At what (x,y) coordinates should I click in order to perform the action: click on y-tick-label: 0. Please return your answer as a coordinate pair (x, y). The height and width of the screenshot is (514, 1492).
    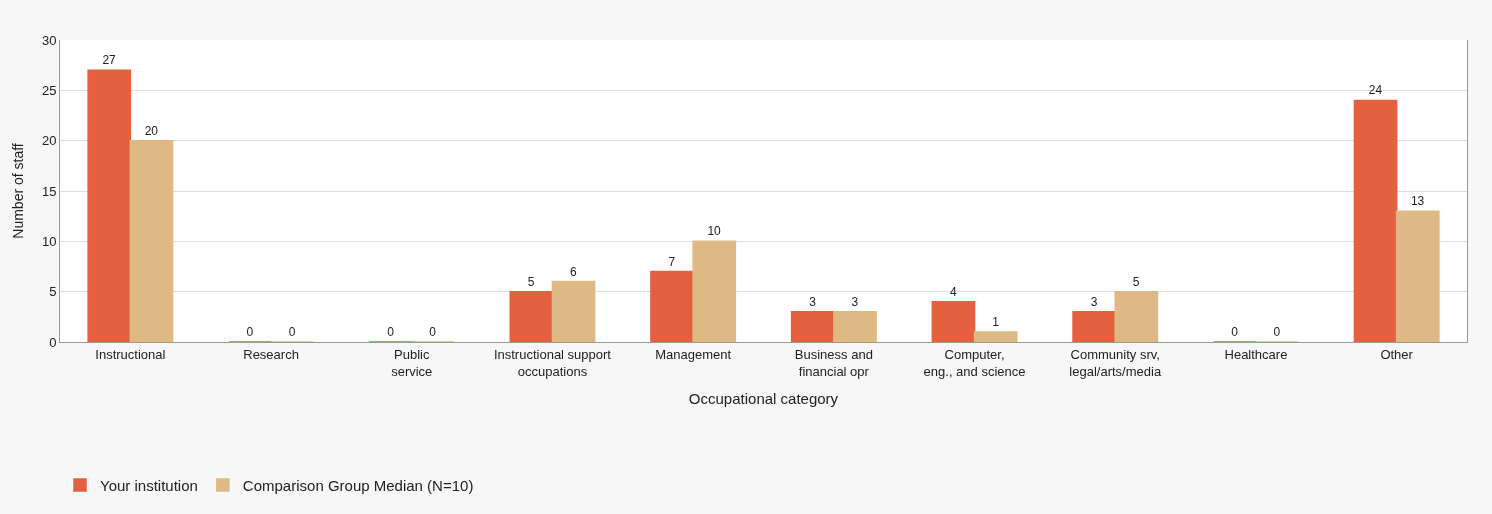
    Looking at the image, I should click on (53, 342).